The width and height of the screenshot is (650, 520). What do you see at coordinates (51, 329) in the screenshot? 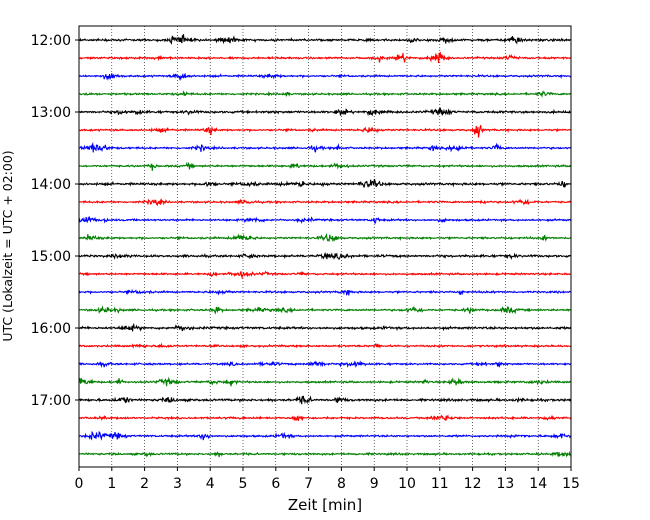
I see `y-tick-label: 16:00` at bounding box center [51, 329].